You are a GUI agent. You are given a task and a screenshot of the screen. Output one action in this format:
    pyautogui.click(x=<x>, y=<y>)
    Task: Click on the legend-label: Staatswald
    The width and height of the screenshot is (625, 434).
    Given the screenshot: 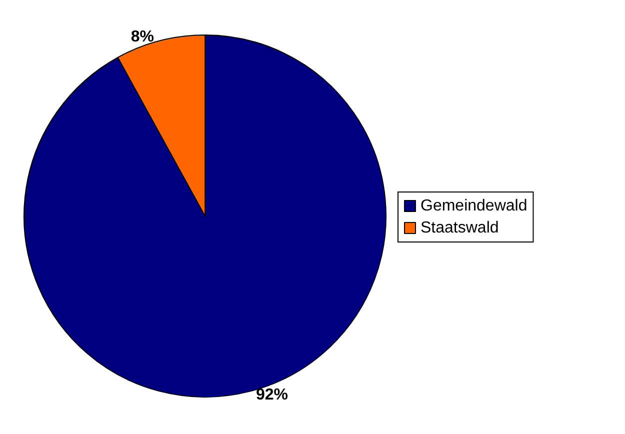 What is the action you would take?
    pyautogui.click(x=459, y=228)
    